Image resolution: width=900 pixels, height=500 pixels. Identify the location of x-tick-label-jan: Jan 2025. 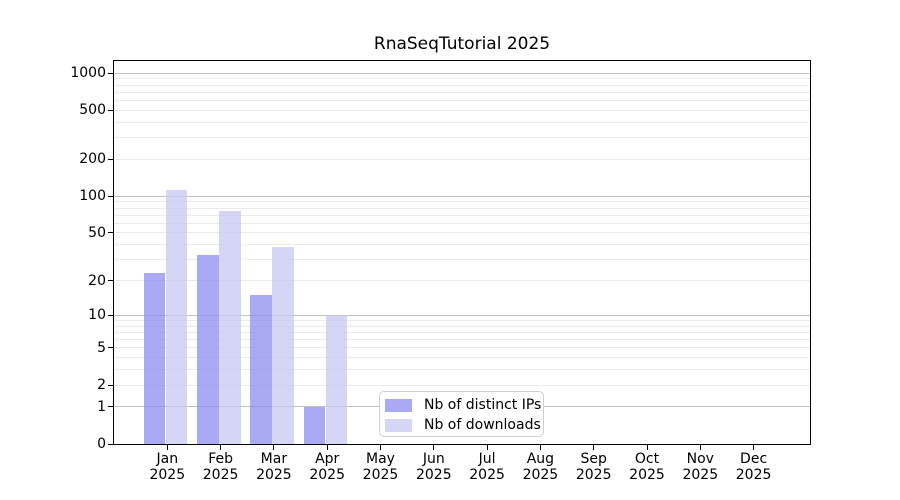
(167, 467).